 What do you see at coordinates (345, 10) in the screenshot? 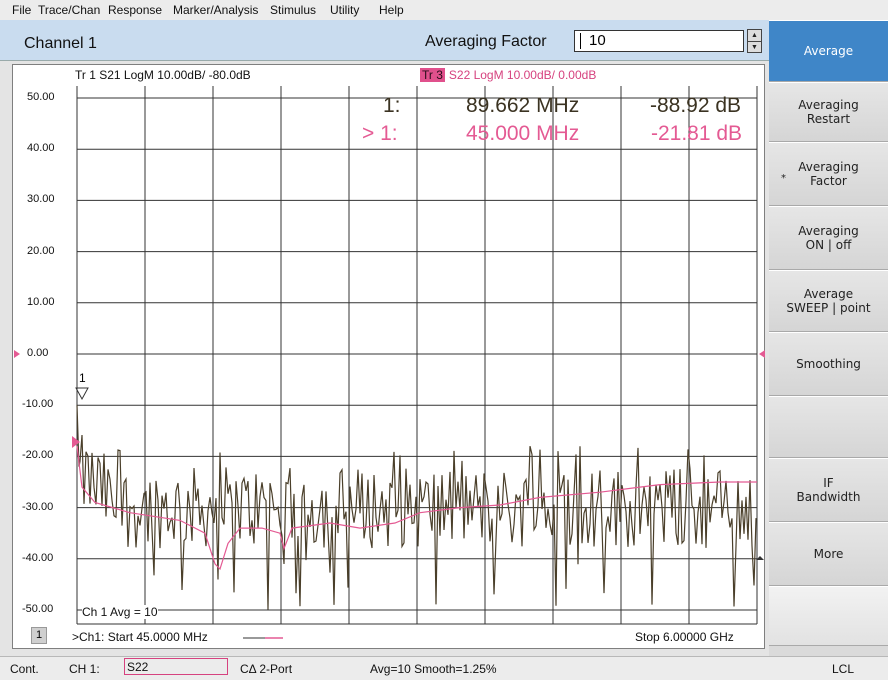
I see `menu-utility: Utility` at bounding box center [345, 10].